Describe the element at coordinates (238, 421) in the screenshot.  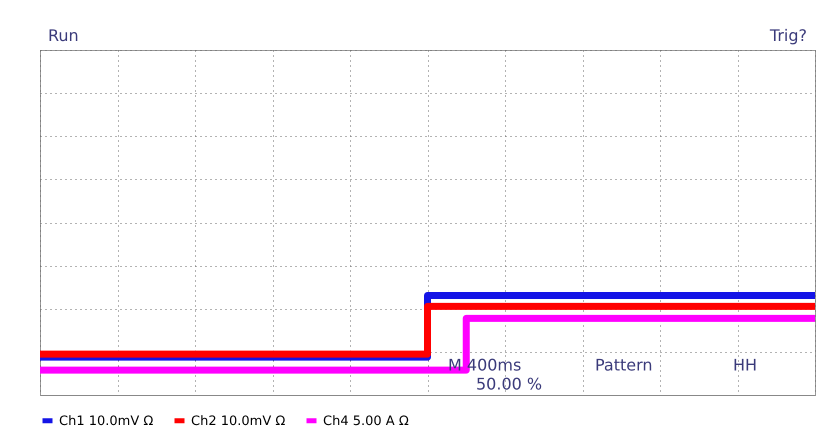
I see `legend-label: Ch2 10.0mV Ω` at that location.